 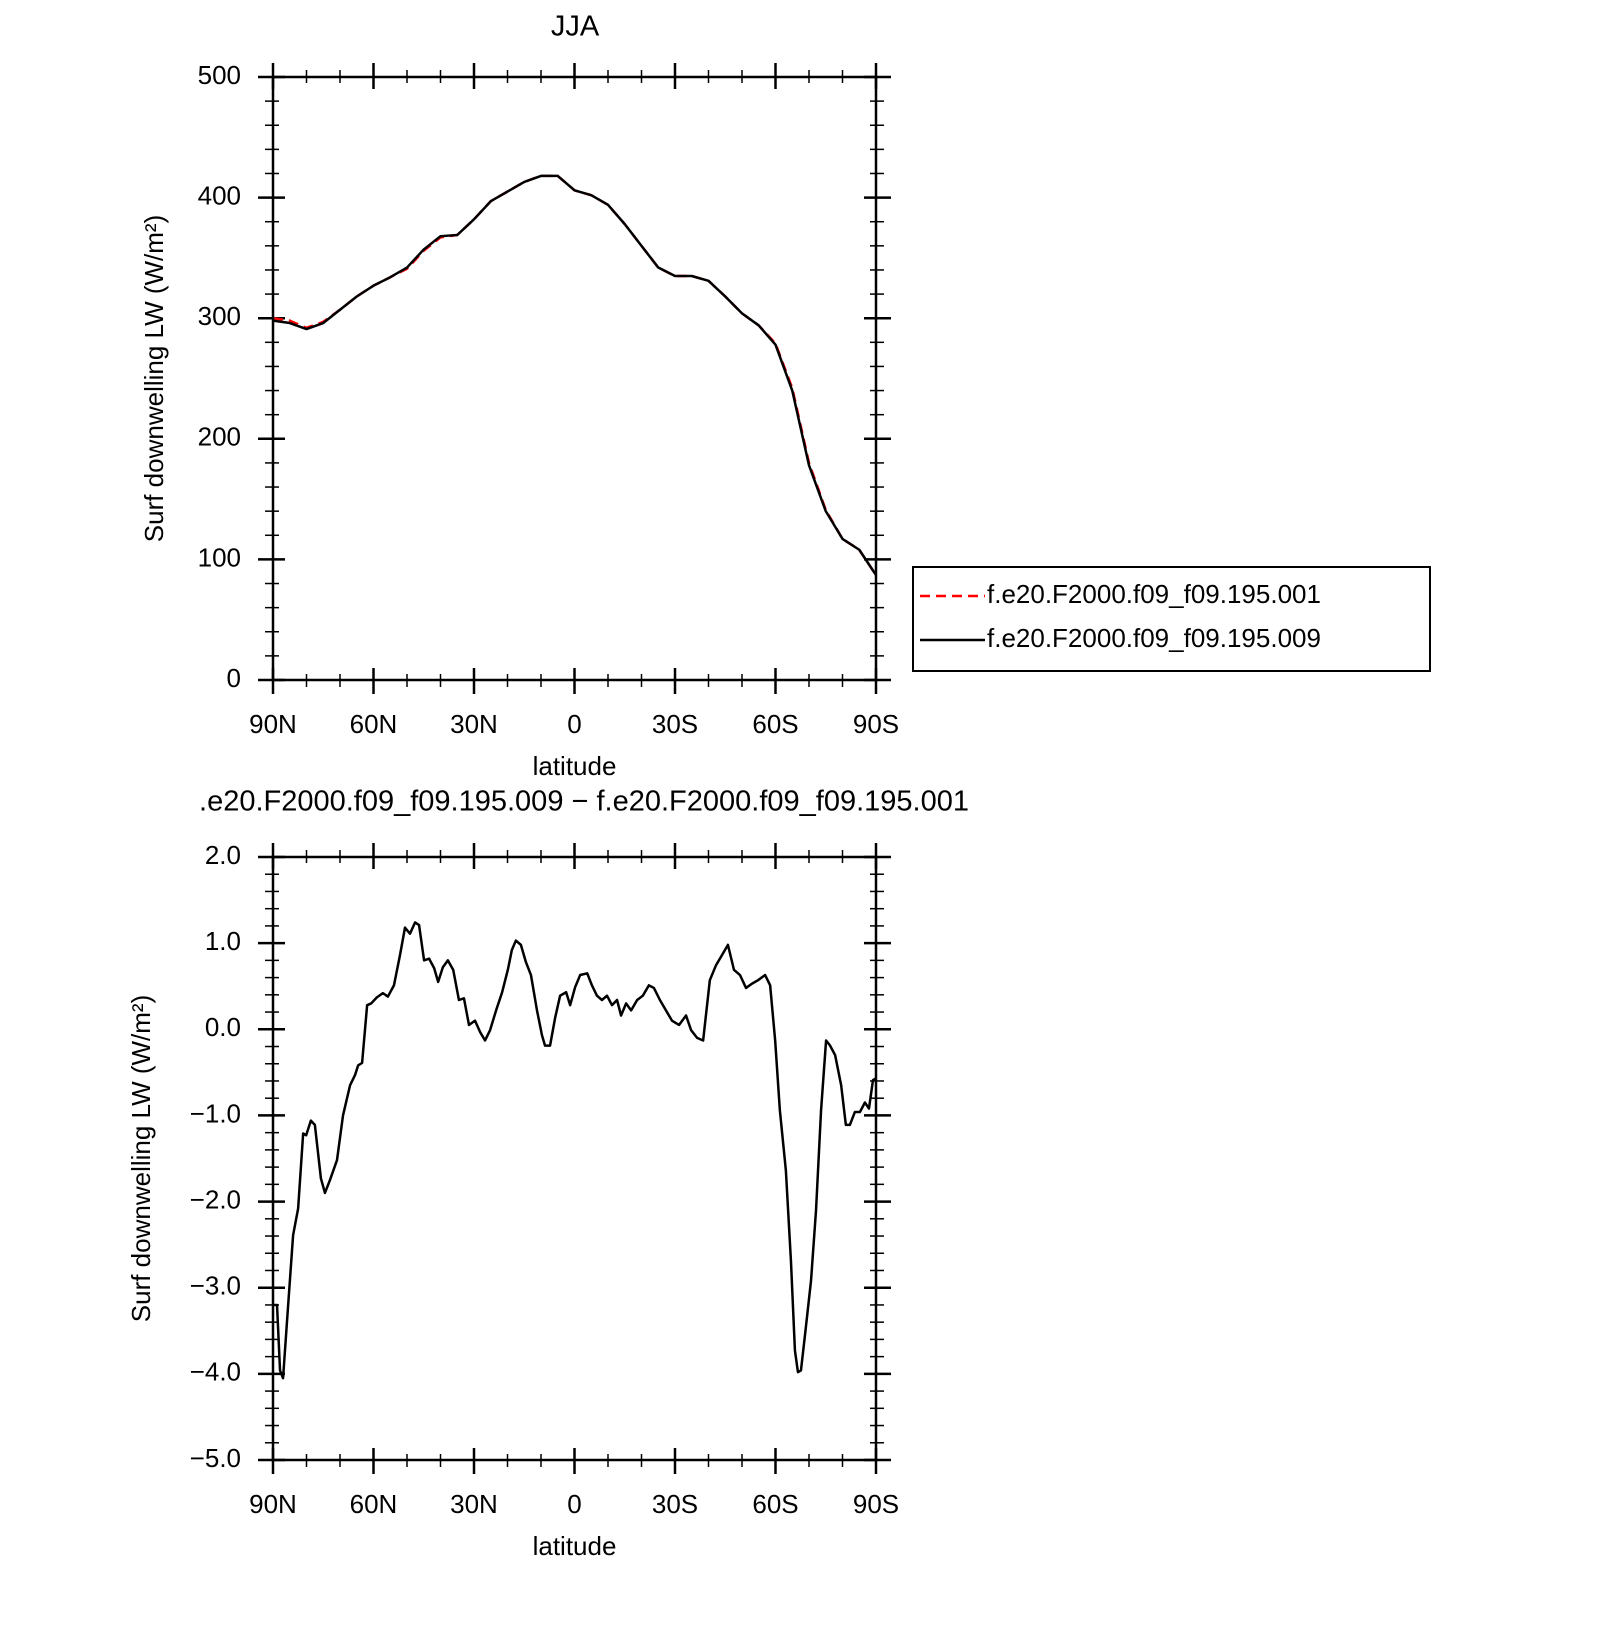 What do you see at coordinates (219, 316) in the screenshot?
I see `y-tick-label: 300` at bounding box center [219, 316].